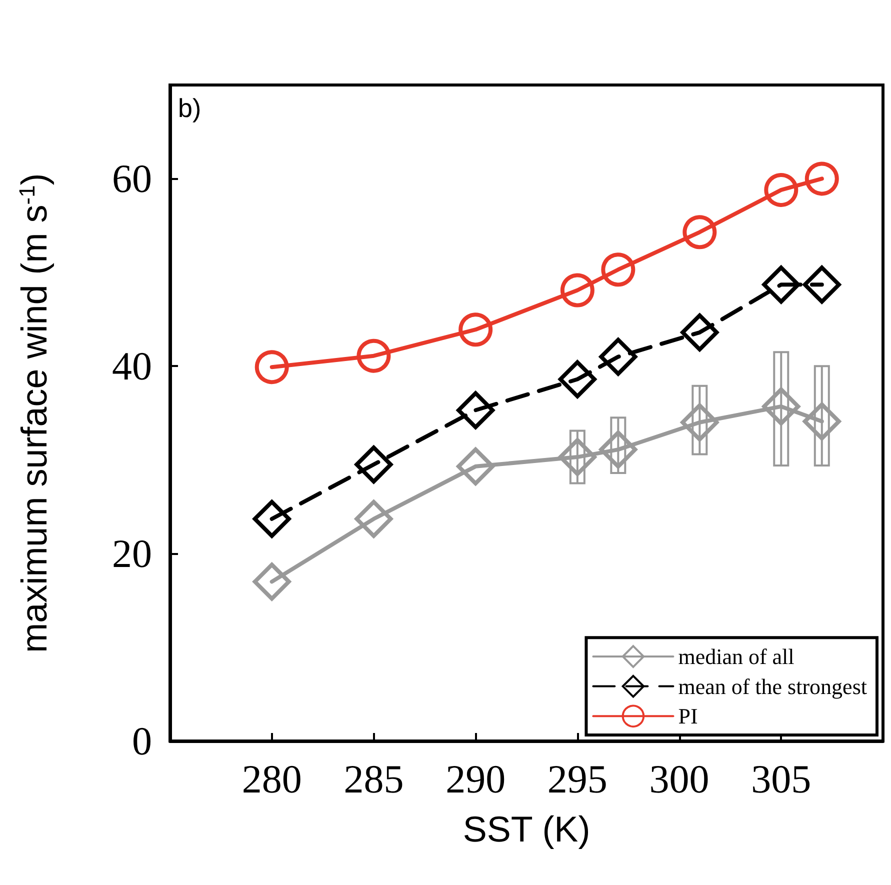  I want to click on x-tick-label: 295, so click(577, 779).